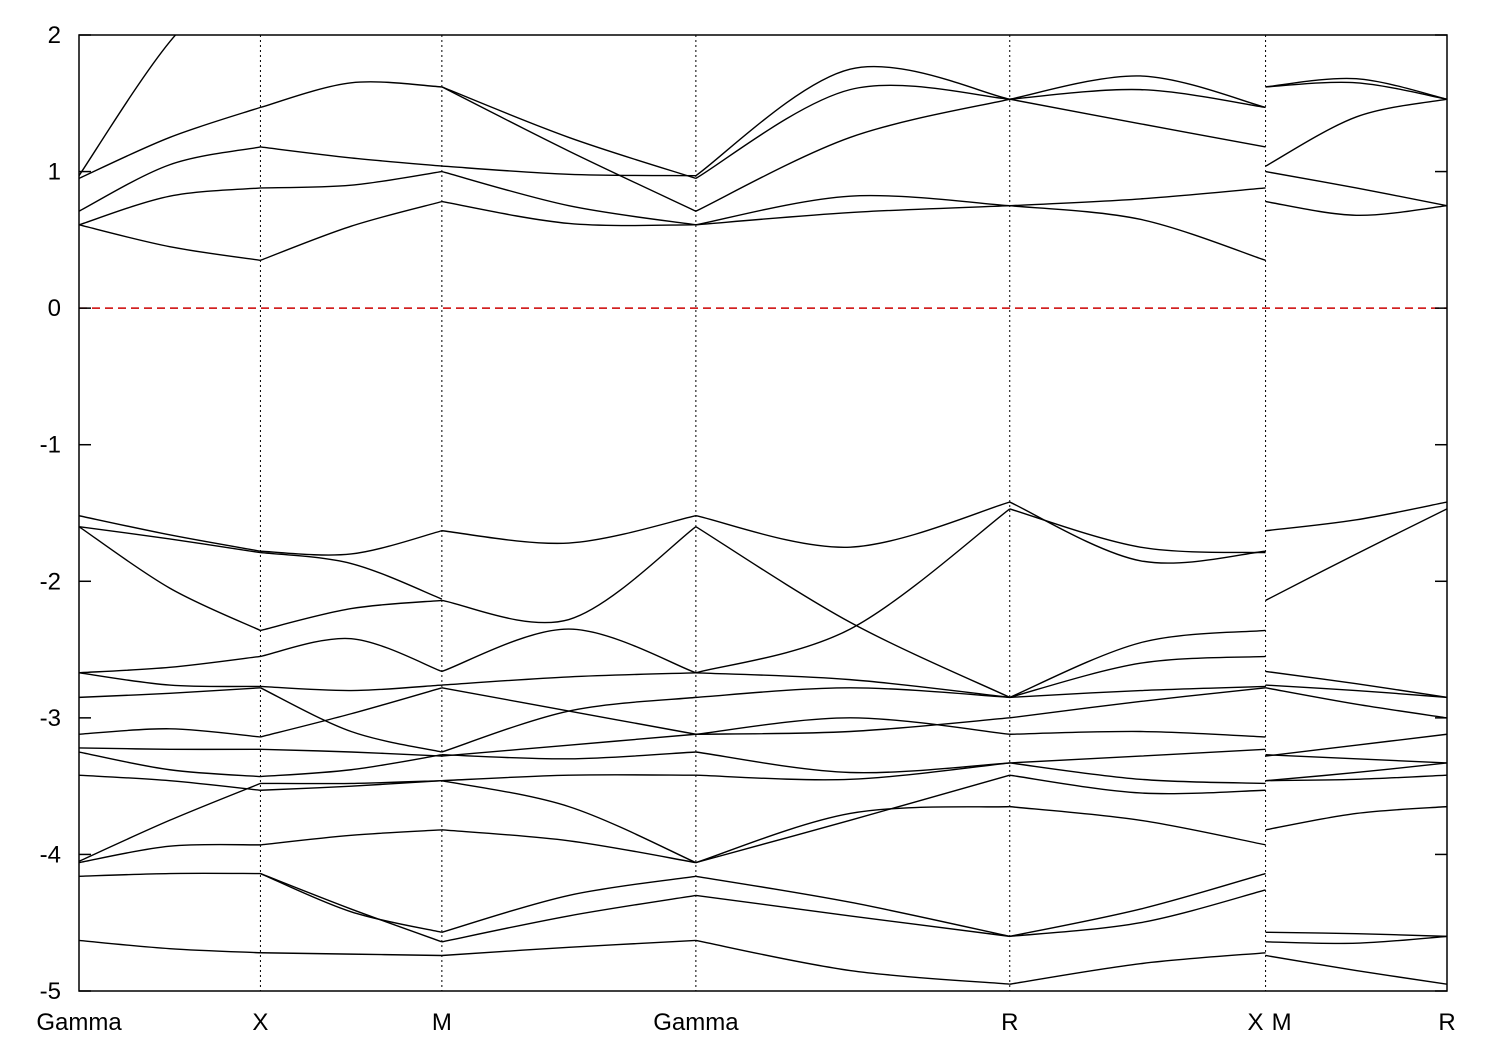  Describe the element at coordinates (50, 581) in the screenshot. I see `y-tick-label: -2` at that location.